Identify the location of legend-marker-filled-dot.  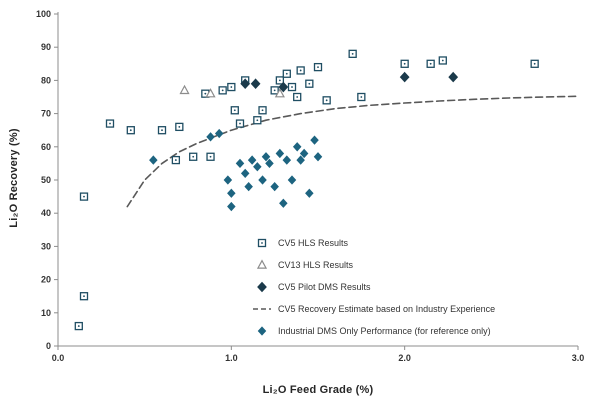
(262, 331).